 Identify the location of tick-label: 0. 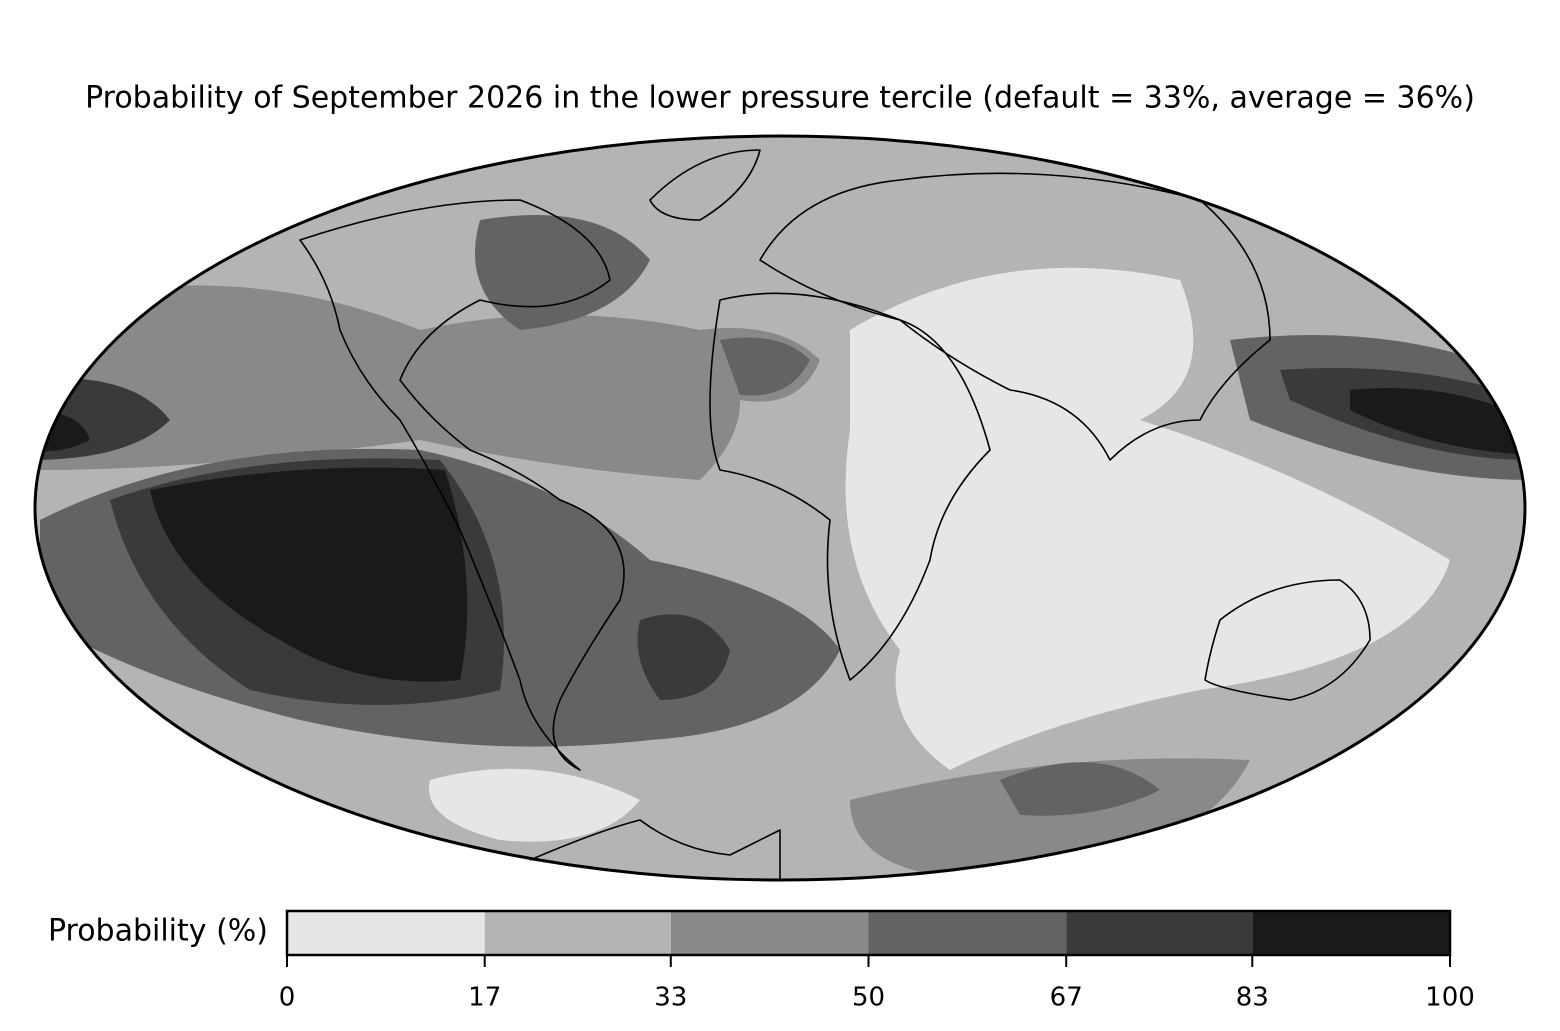
(287, 998).